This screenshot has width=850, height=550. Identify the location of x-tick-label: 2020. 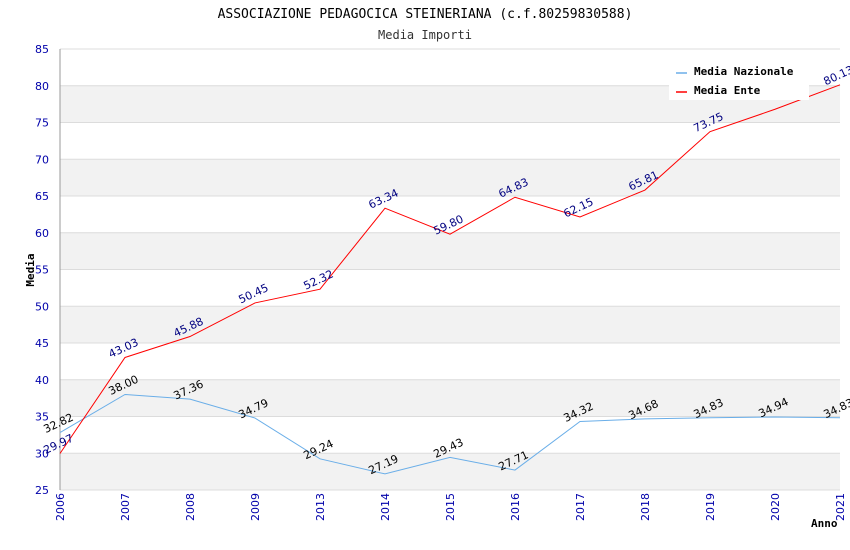
(775, 507).